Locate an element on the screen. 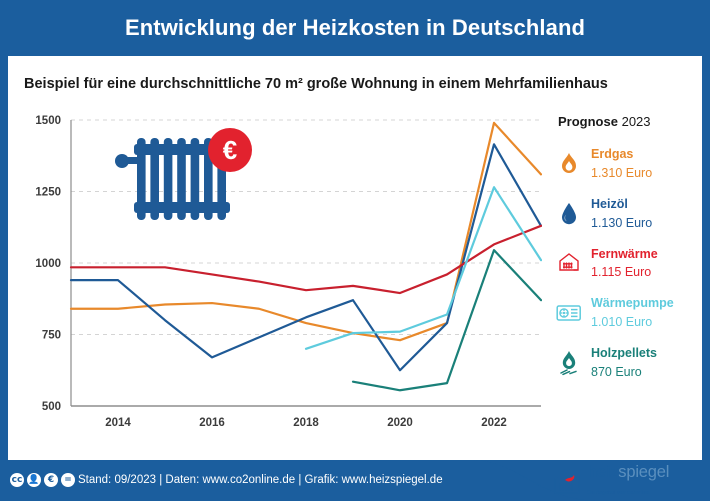 The height and width of the screenshot is (501, 710). y-axis-tick-label: 1250 is located at coordinates (48, 193).